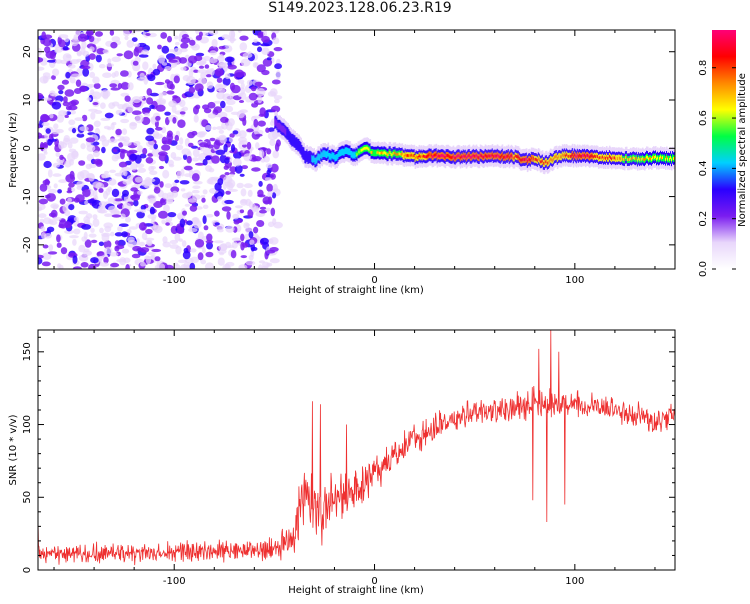 The width and height of the screenshot is (750, 604). I want to click on snr-ylabel: SNR (10 * v/v), so click(13, 449).